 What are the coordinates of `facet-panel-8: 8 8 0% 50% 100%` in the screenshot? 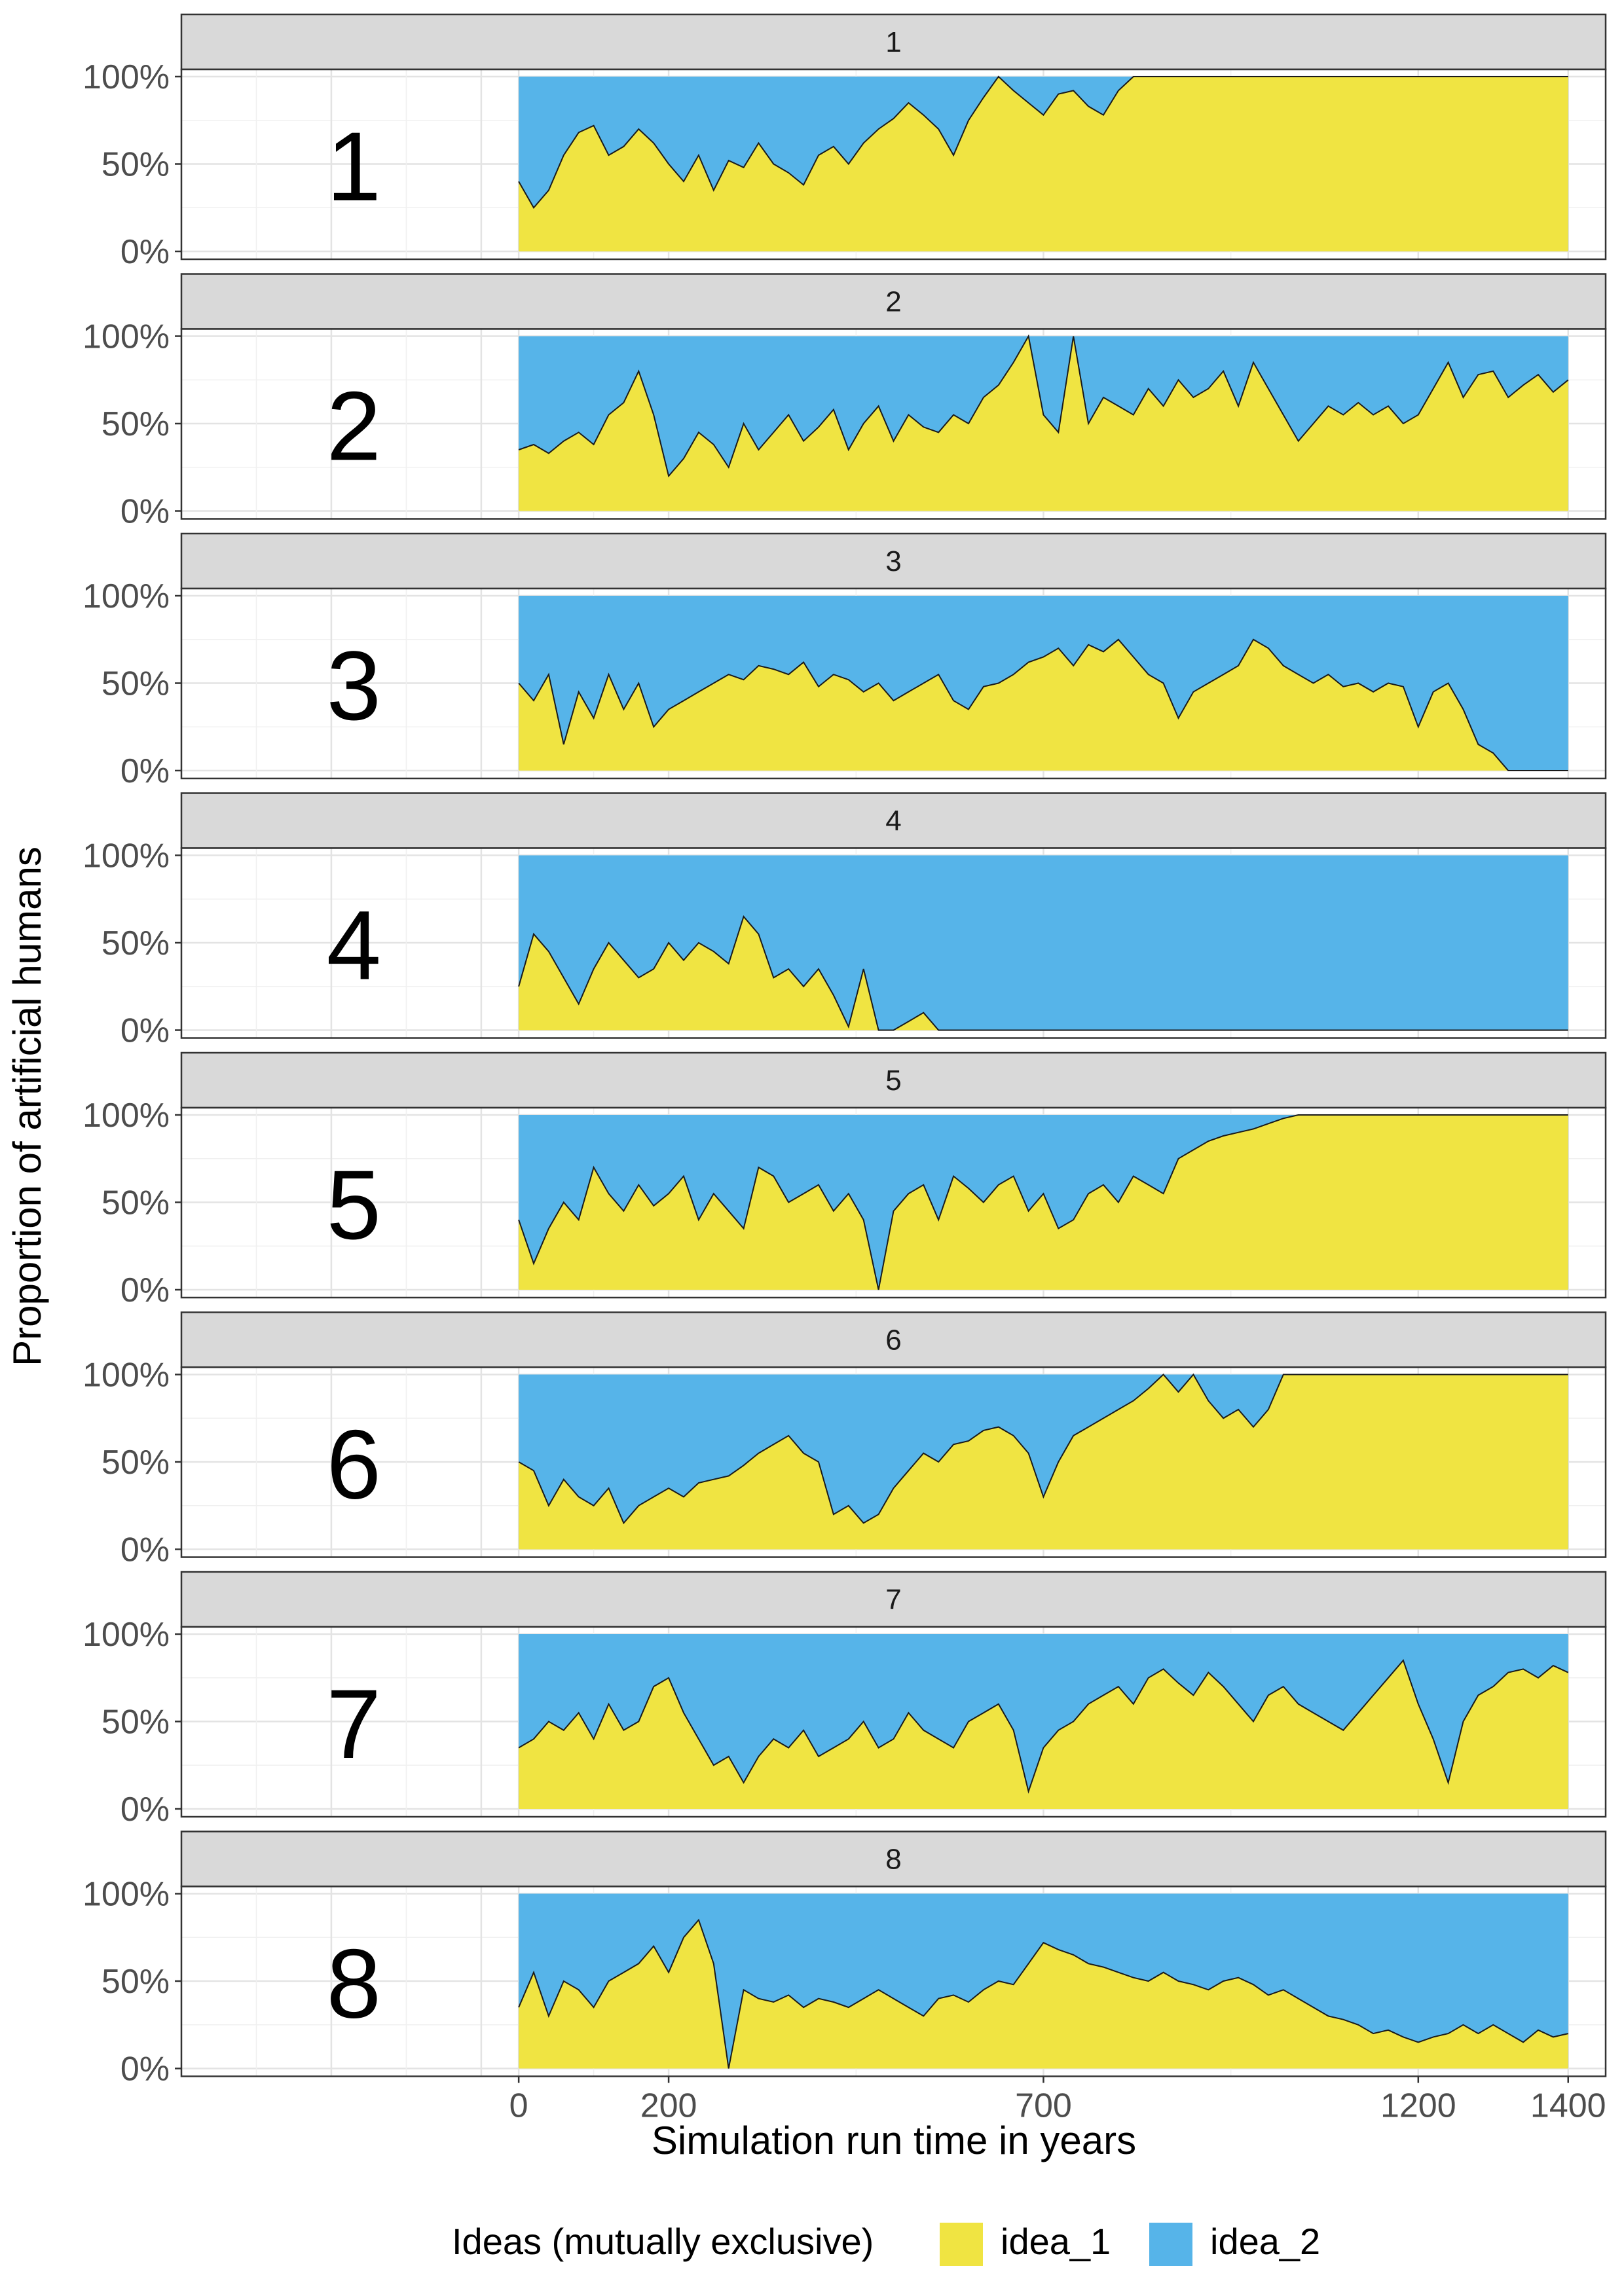 It's located at (845, 1959).